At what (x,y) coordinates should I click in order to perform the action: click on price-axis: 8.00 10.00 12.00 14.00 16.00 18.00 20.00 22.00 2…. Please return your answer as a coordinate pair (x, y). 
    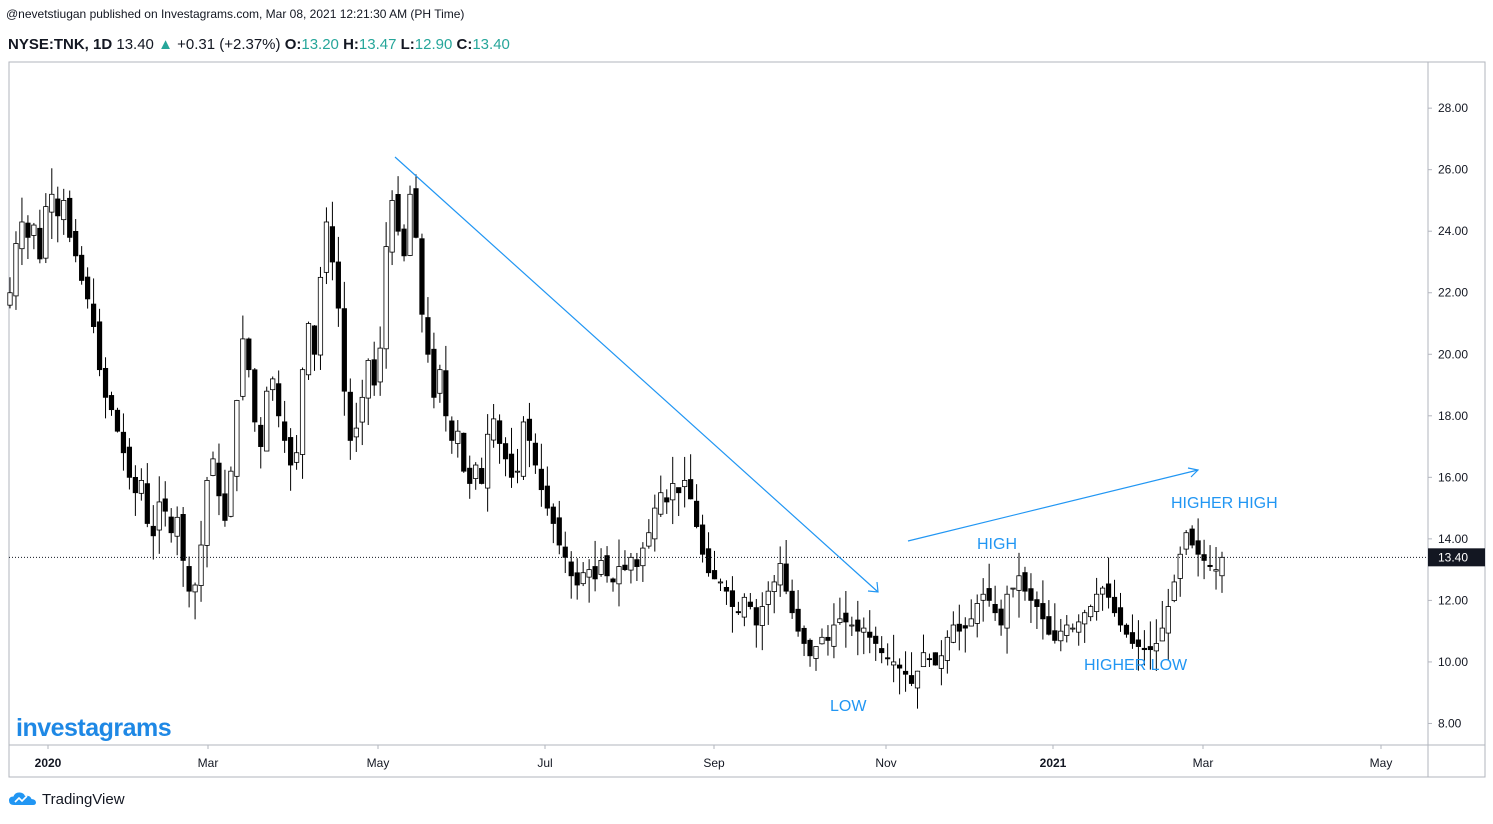
    Looking at the image, I should click on (1448, 415).